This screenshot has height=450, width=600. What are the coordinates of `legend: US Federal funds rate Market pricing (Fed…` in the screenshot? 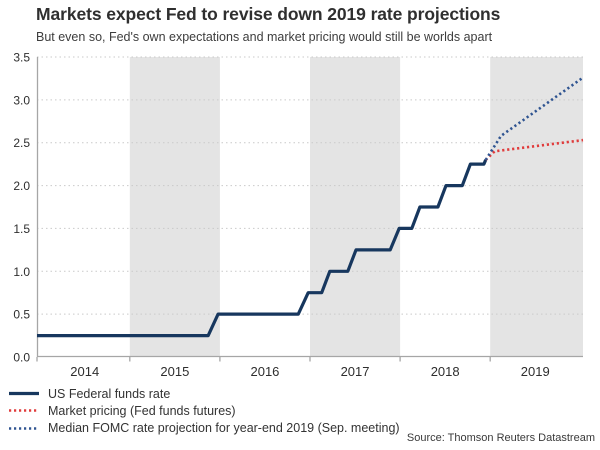 It's located at (204, 411).